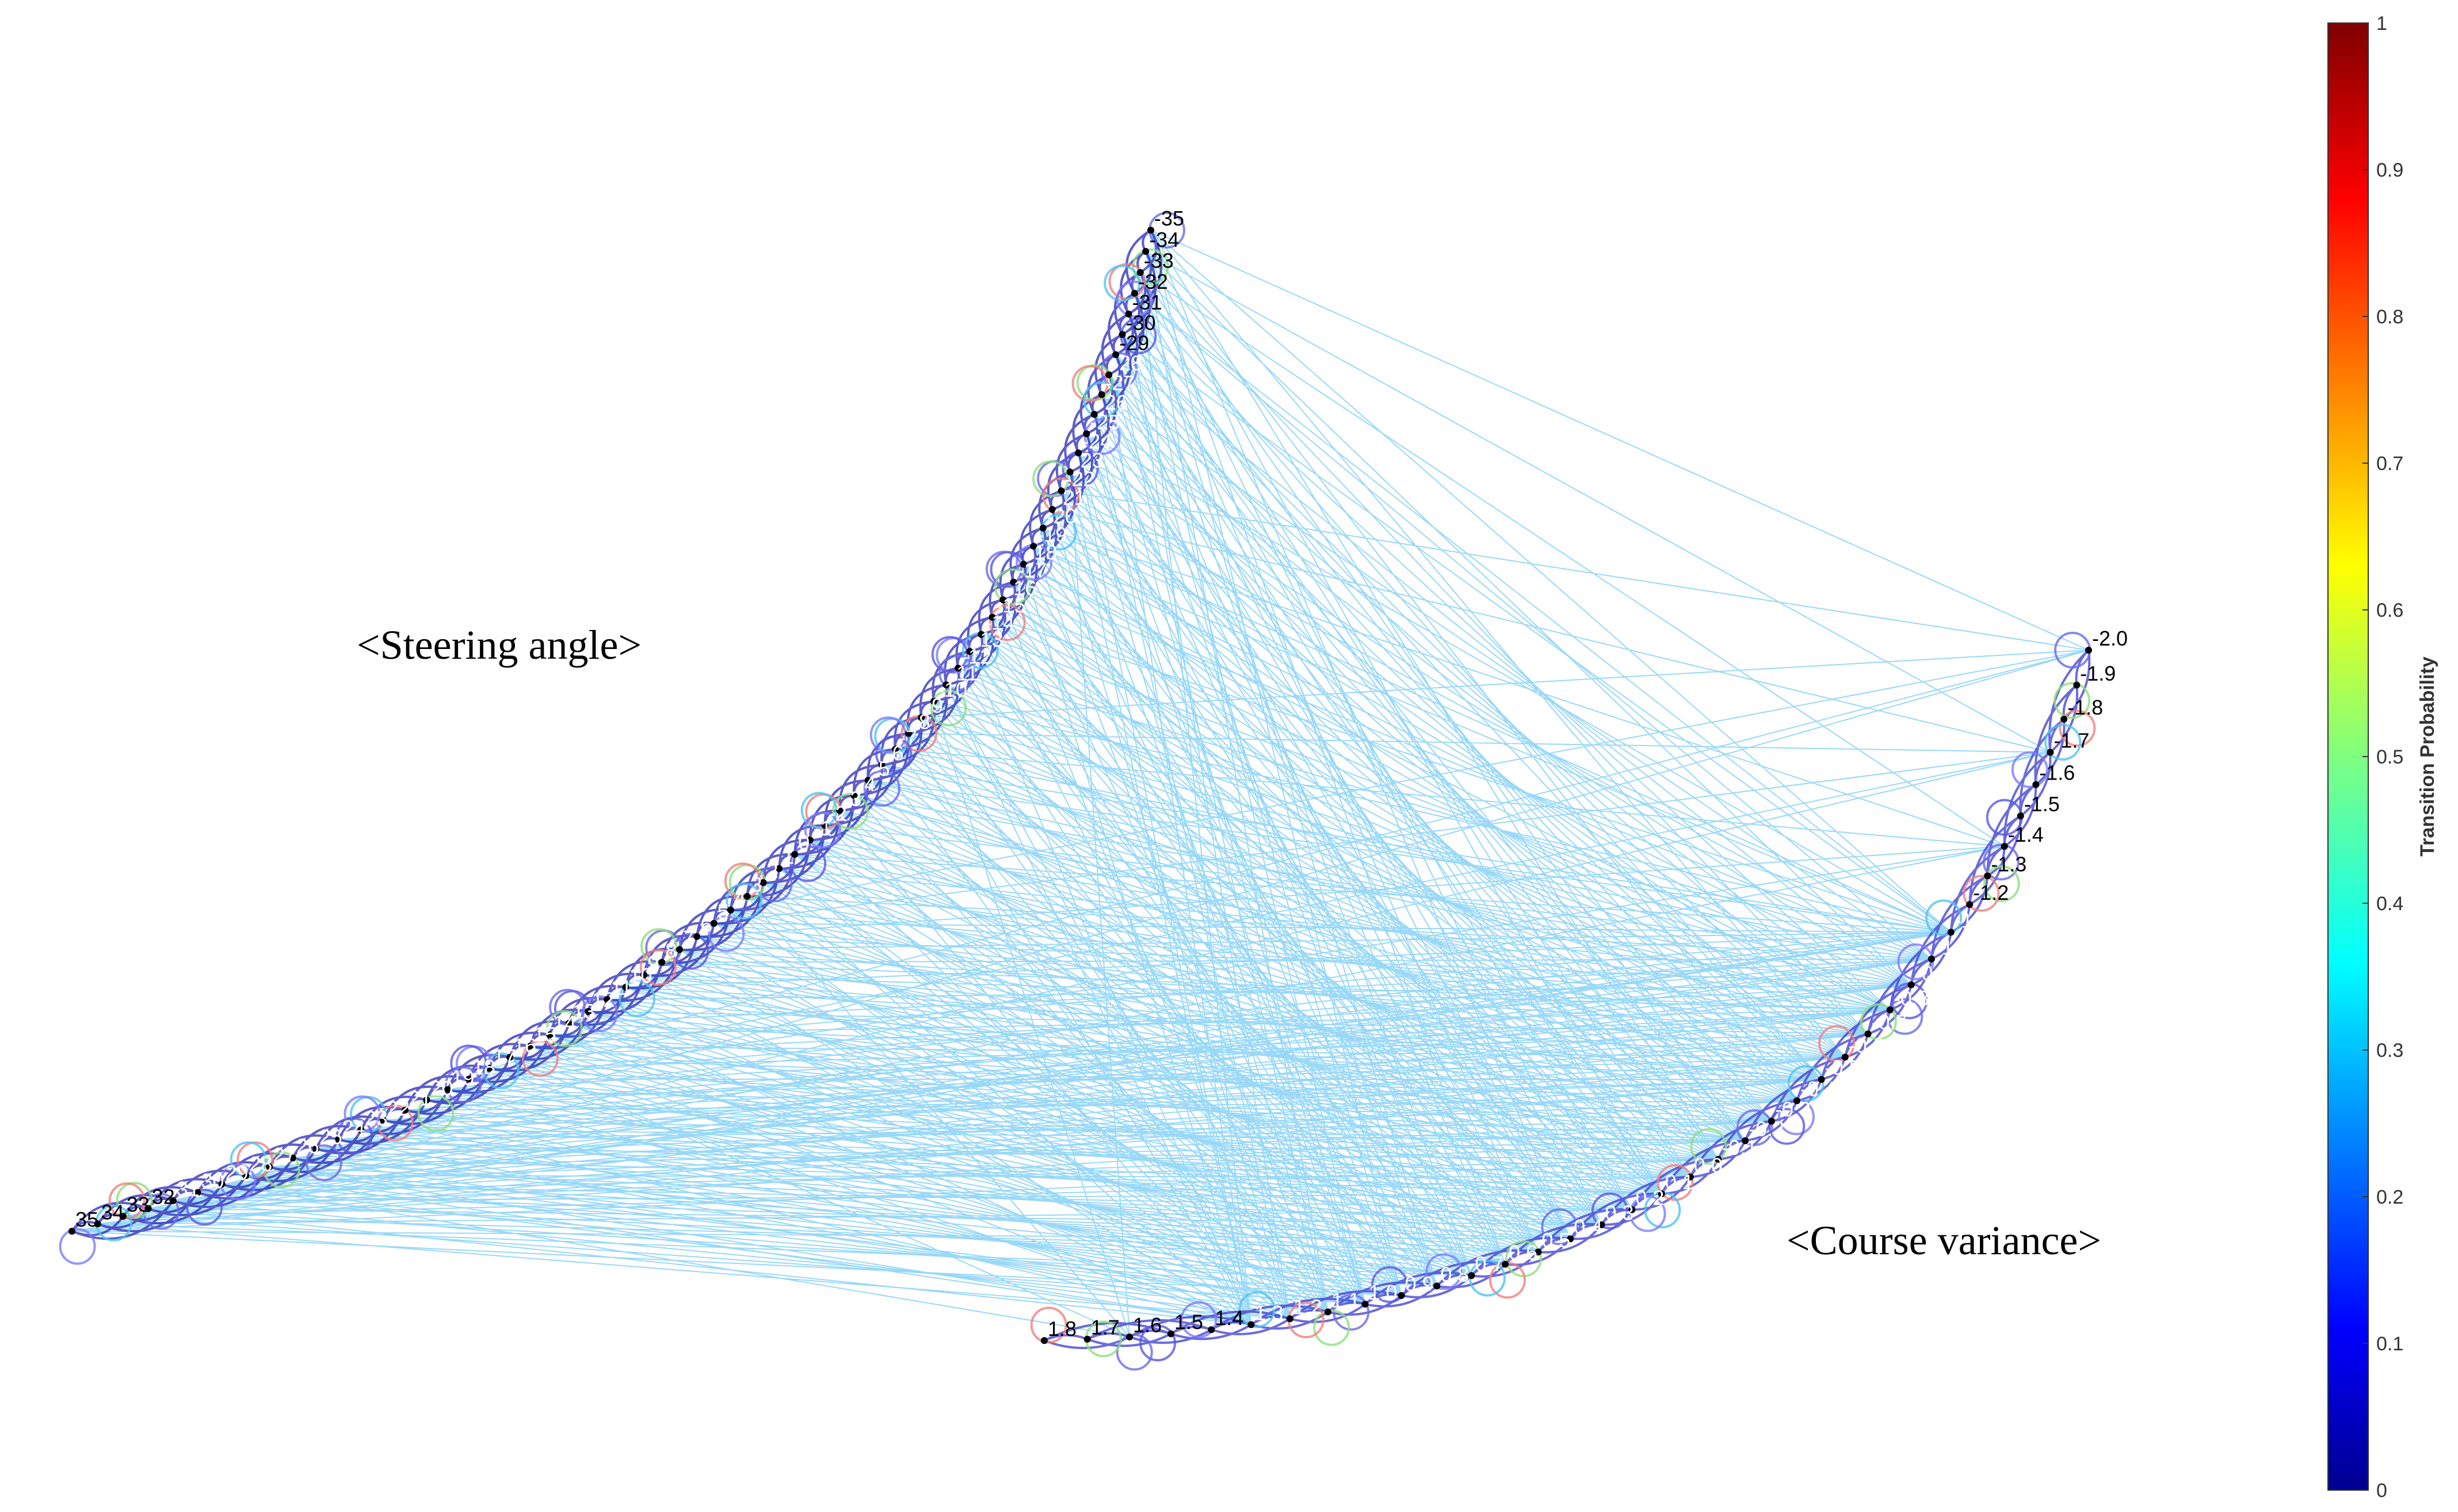 This screenshot has height=1512, width=2458. Describe the element at coordinates (2389, 317) in the screenshot. I see `colorbar-tick-label: 0.8` at that location.